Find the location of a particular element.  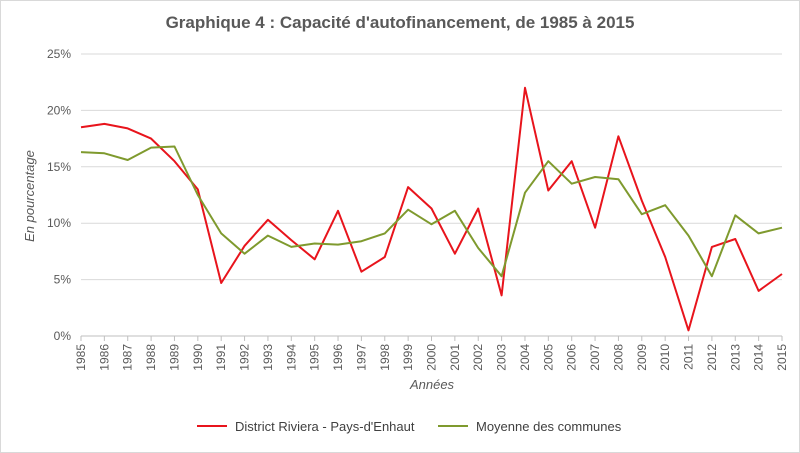

y-tick-label: 20% is located at coordinates (59, 110).